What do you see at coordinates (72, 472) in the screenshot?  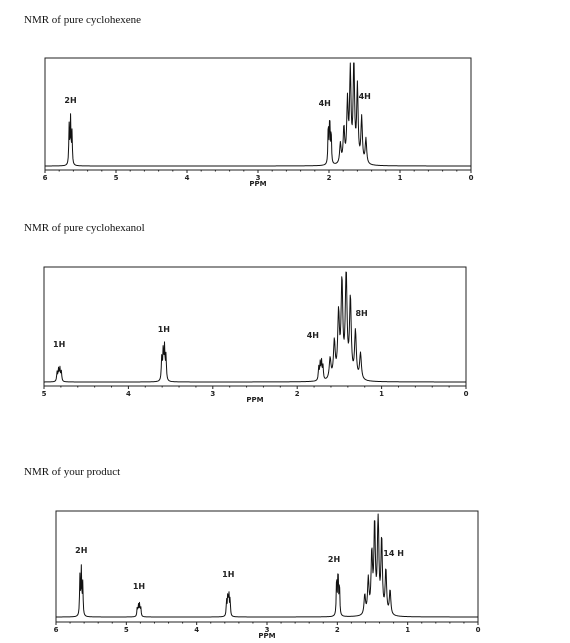 I see `chart-title-product: NMR of your product` at bounding box center [72, 472].